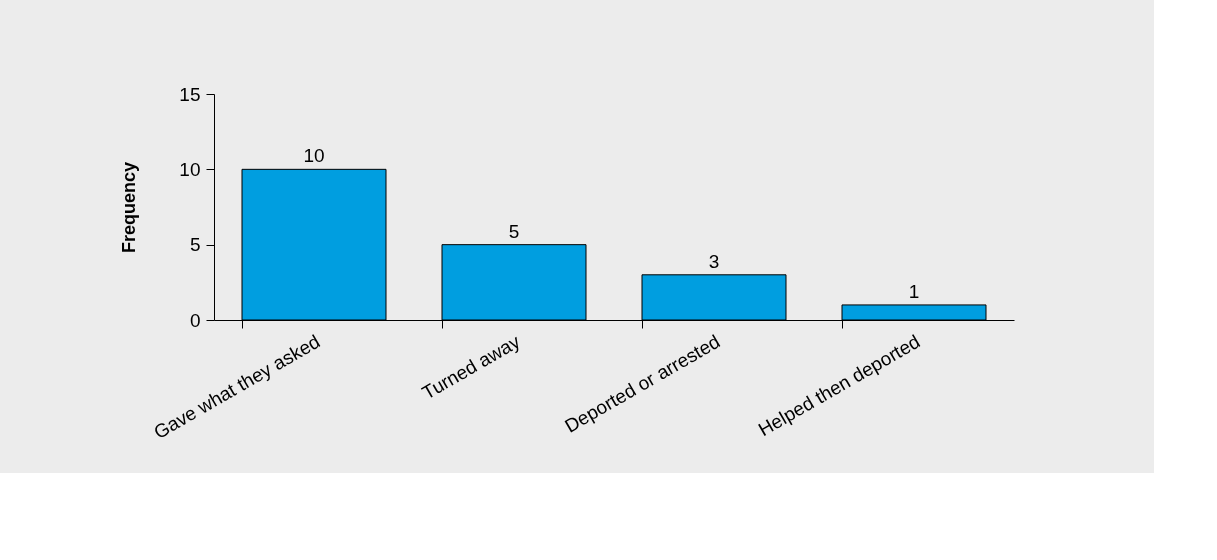 The width and height of the screenshot is (1217, 560). I want to click on data-label: 3, so click(714, 261).